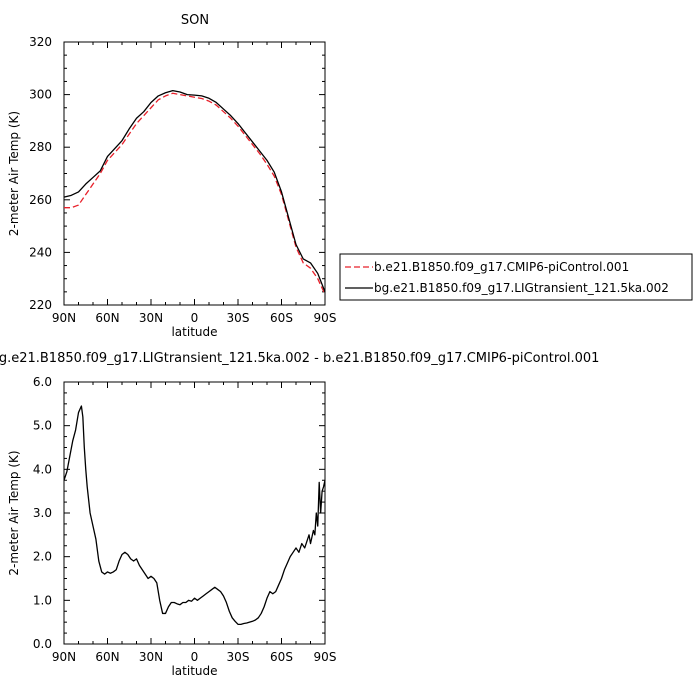 The width and height of the screenshot is (700, 700). What do you see at coordinates (40, 200) in the screenshot?
I see `y-tick-label: 260` at bounding box center [40, 200].